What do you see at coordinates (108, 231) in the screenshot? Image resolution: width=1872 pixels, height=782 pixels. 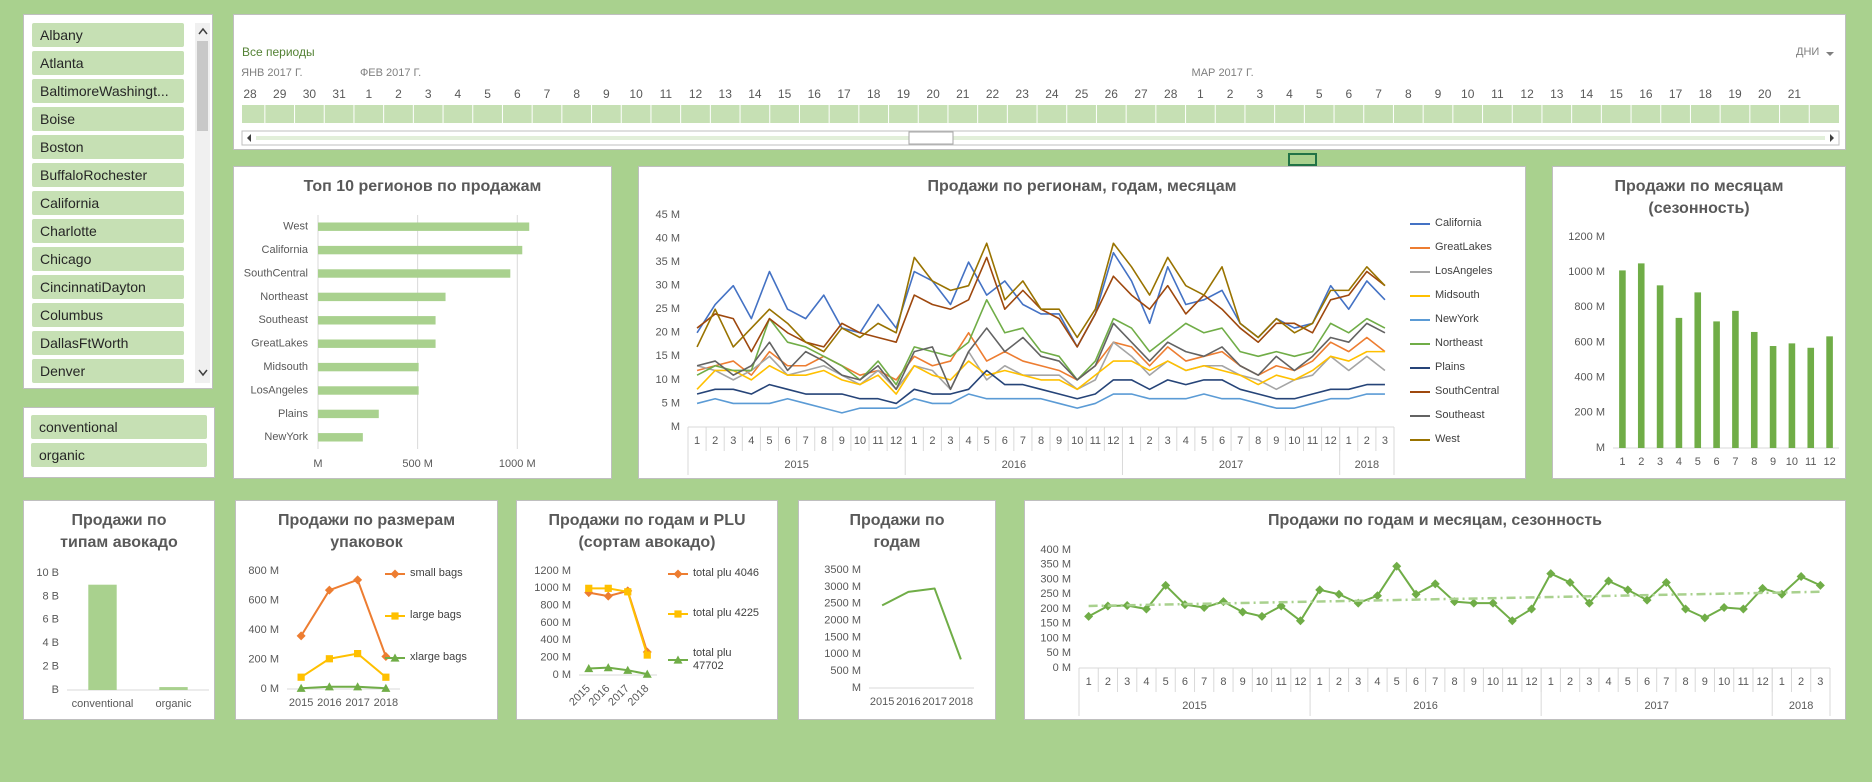 I see `slicer-item: Charlotte` at bounding box center [108, 231].